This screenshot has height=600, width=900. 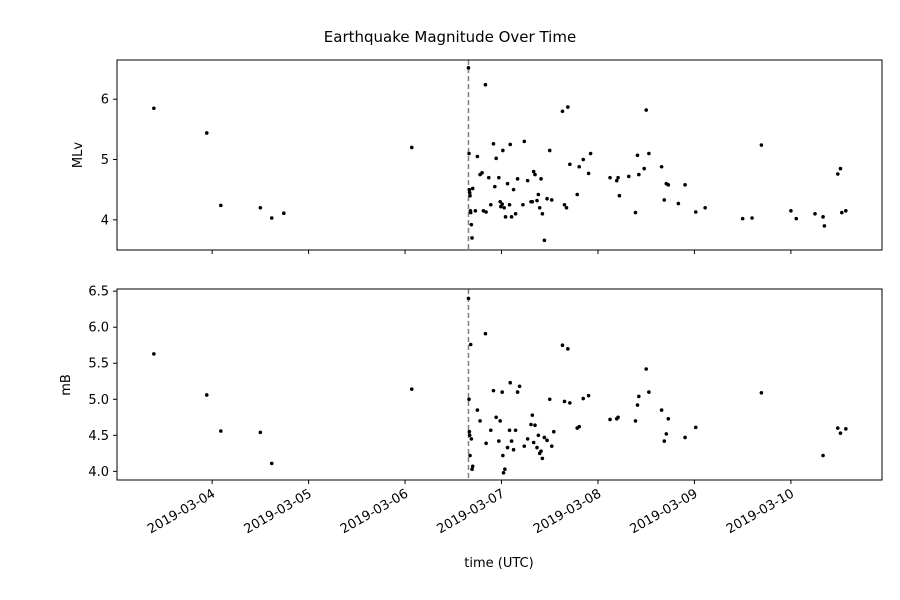 What do you see at coordinates (98, 328) in the screenshot?
I see `y-tick-label-mb-4: 6.0` at bounding box center [98, 328].